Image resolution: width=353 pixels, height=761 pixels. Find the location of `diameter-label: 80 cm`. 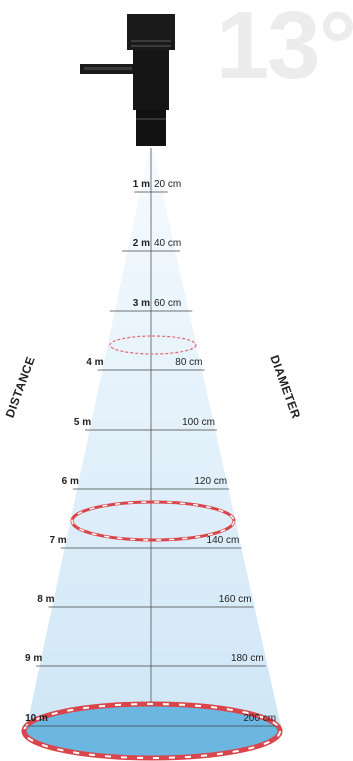

diameter-label: 80 cm is located at coordinates (189, 362).